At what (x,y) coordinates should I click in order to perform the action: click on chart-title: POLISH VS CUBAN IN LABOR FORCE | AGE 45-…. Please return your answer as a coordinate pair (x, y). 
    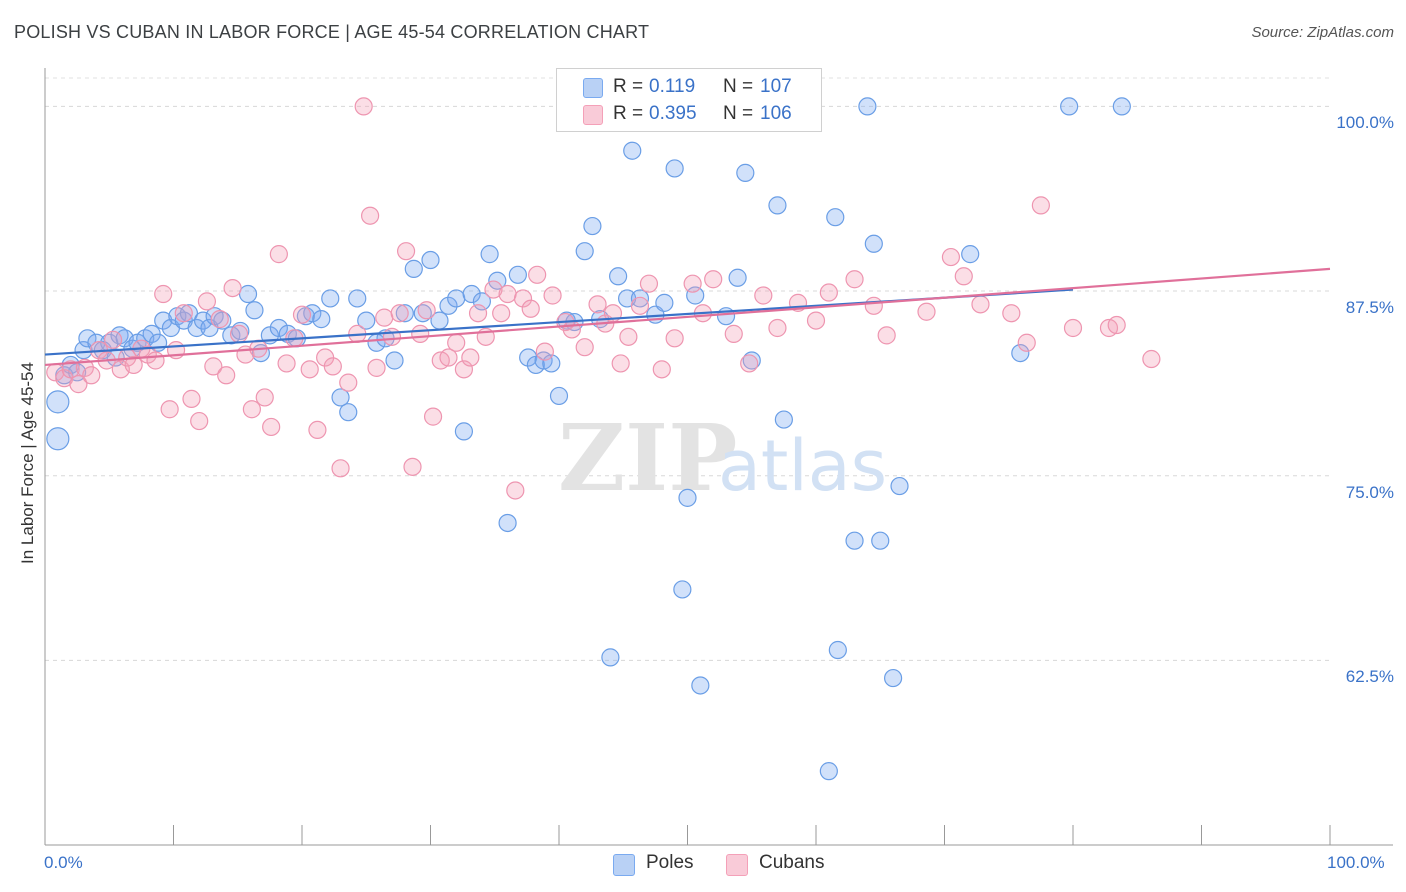
    Looking at the image, I should click on (332, 32).